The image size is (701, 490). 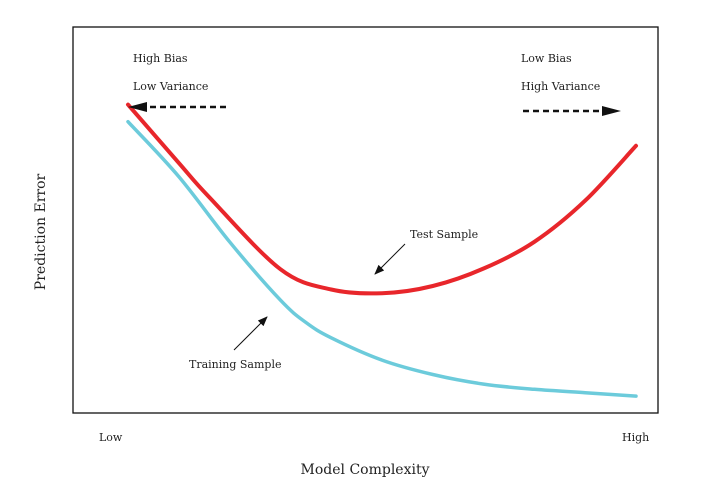 I want to click on right-annotation-line1: Low Bias, so click(x=546, y=58).